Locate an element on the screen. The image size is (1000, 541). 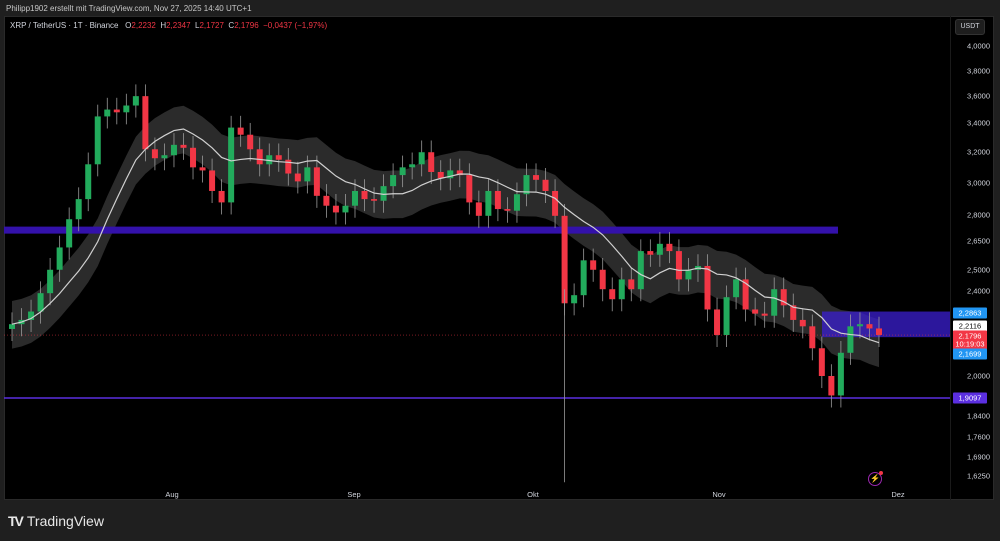
current-zone is located at coordinates (886, 324).